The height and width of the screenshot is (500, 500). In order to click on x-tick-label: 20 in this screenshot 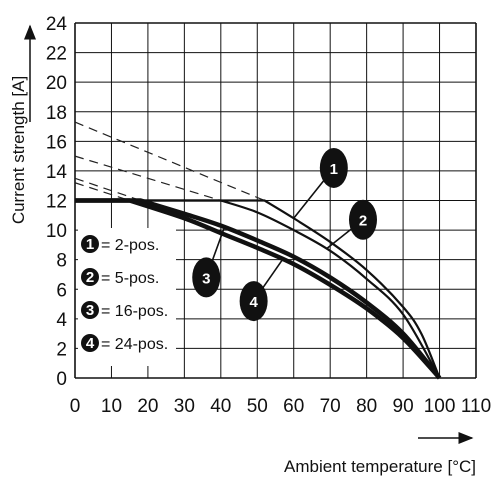, I will do `click(147, 406)`.